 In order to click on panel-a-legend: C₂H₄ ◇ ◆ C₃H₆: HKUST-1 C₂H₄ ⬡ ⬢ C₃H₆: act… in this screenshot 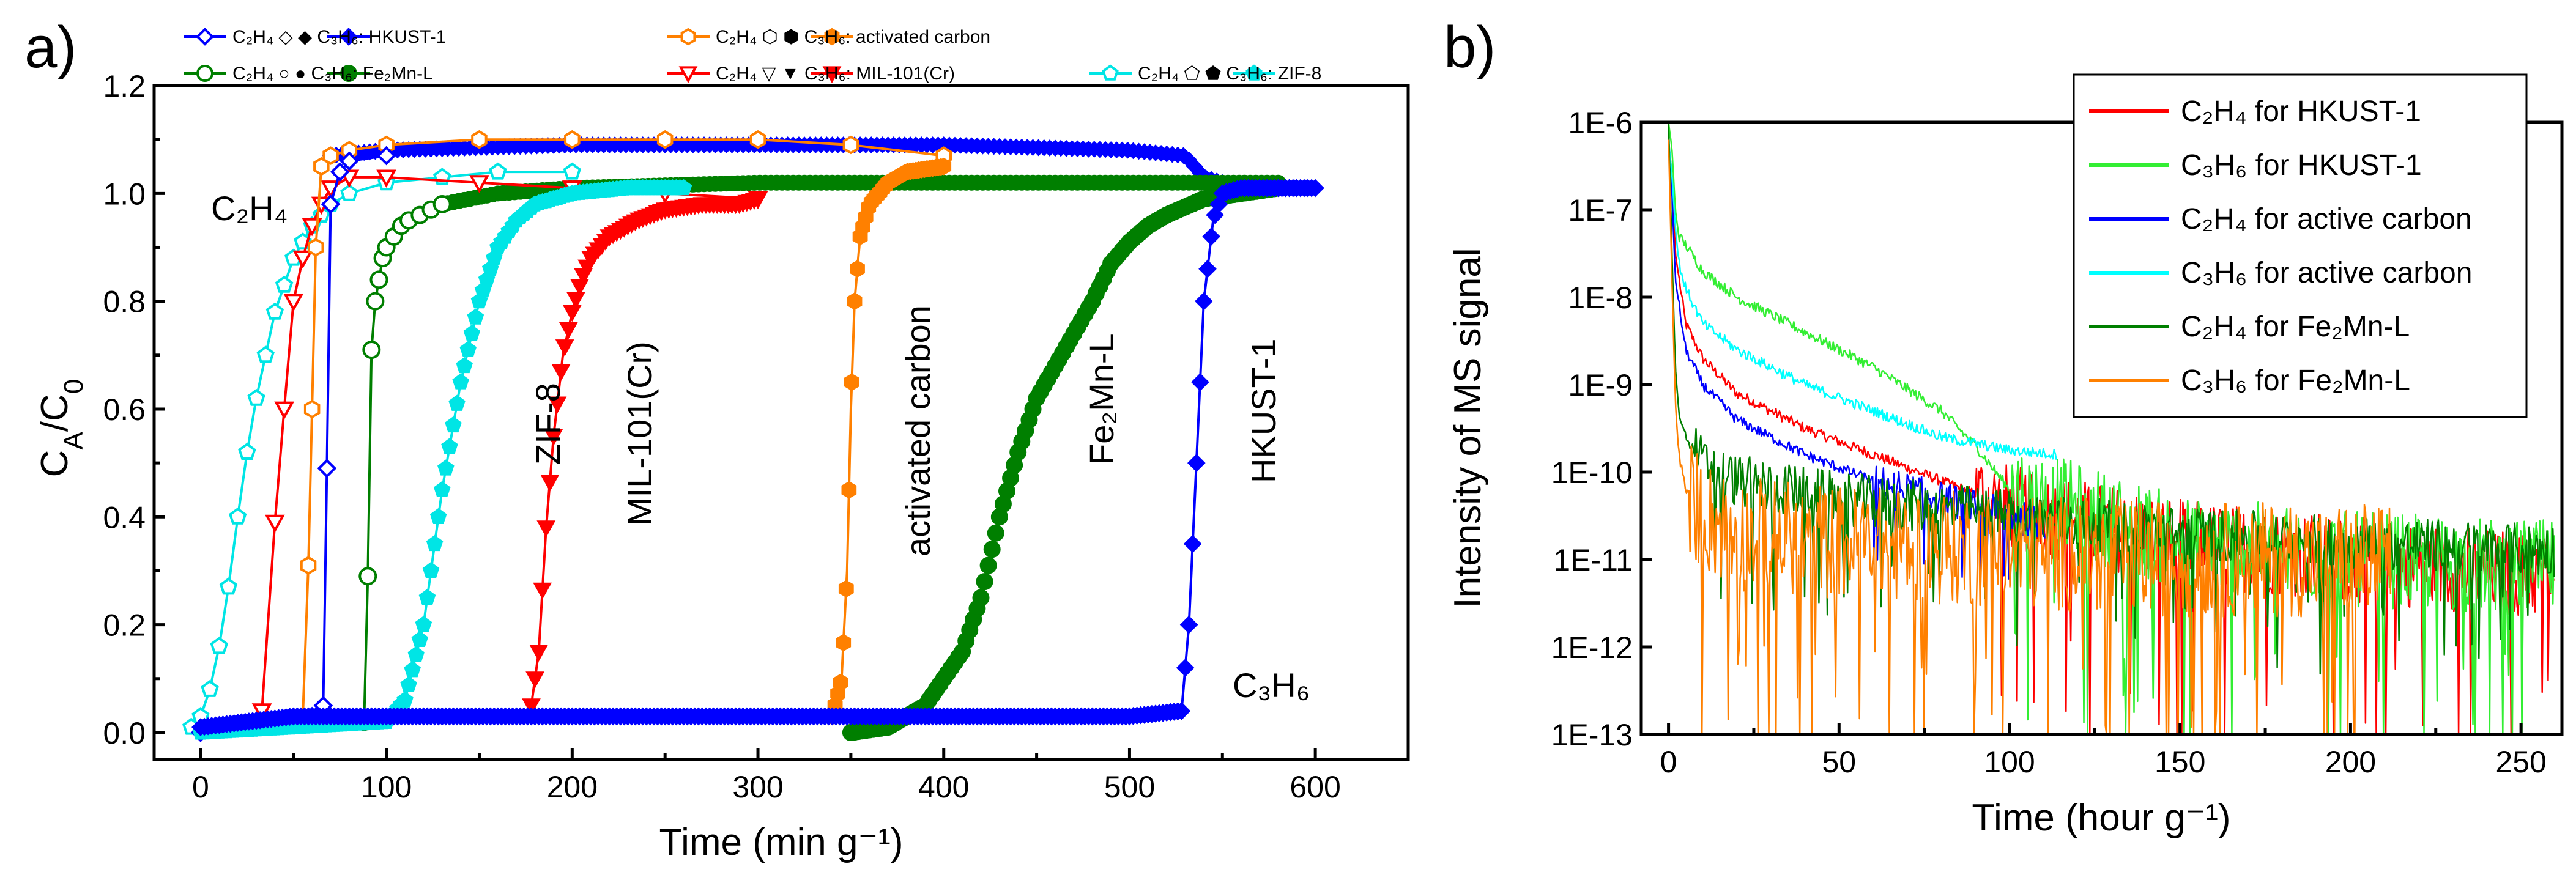, I will do `click(752, 55)`.